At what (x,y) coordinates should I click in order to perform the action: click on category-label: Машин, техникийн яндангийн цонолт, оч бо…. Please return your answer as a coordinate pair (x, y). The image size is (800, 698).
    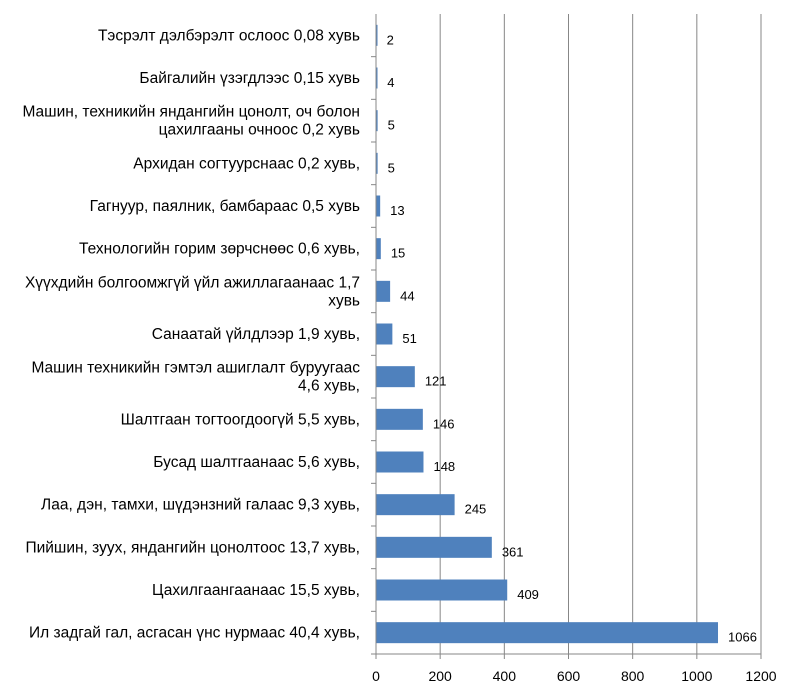
    Looking at the image, I should click on (191, 121).